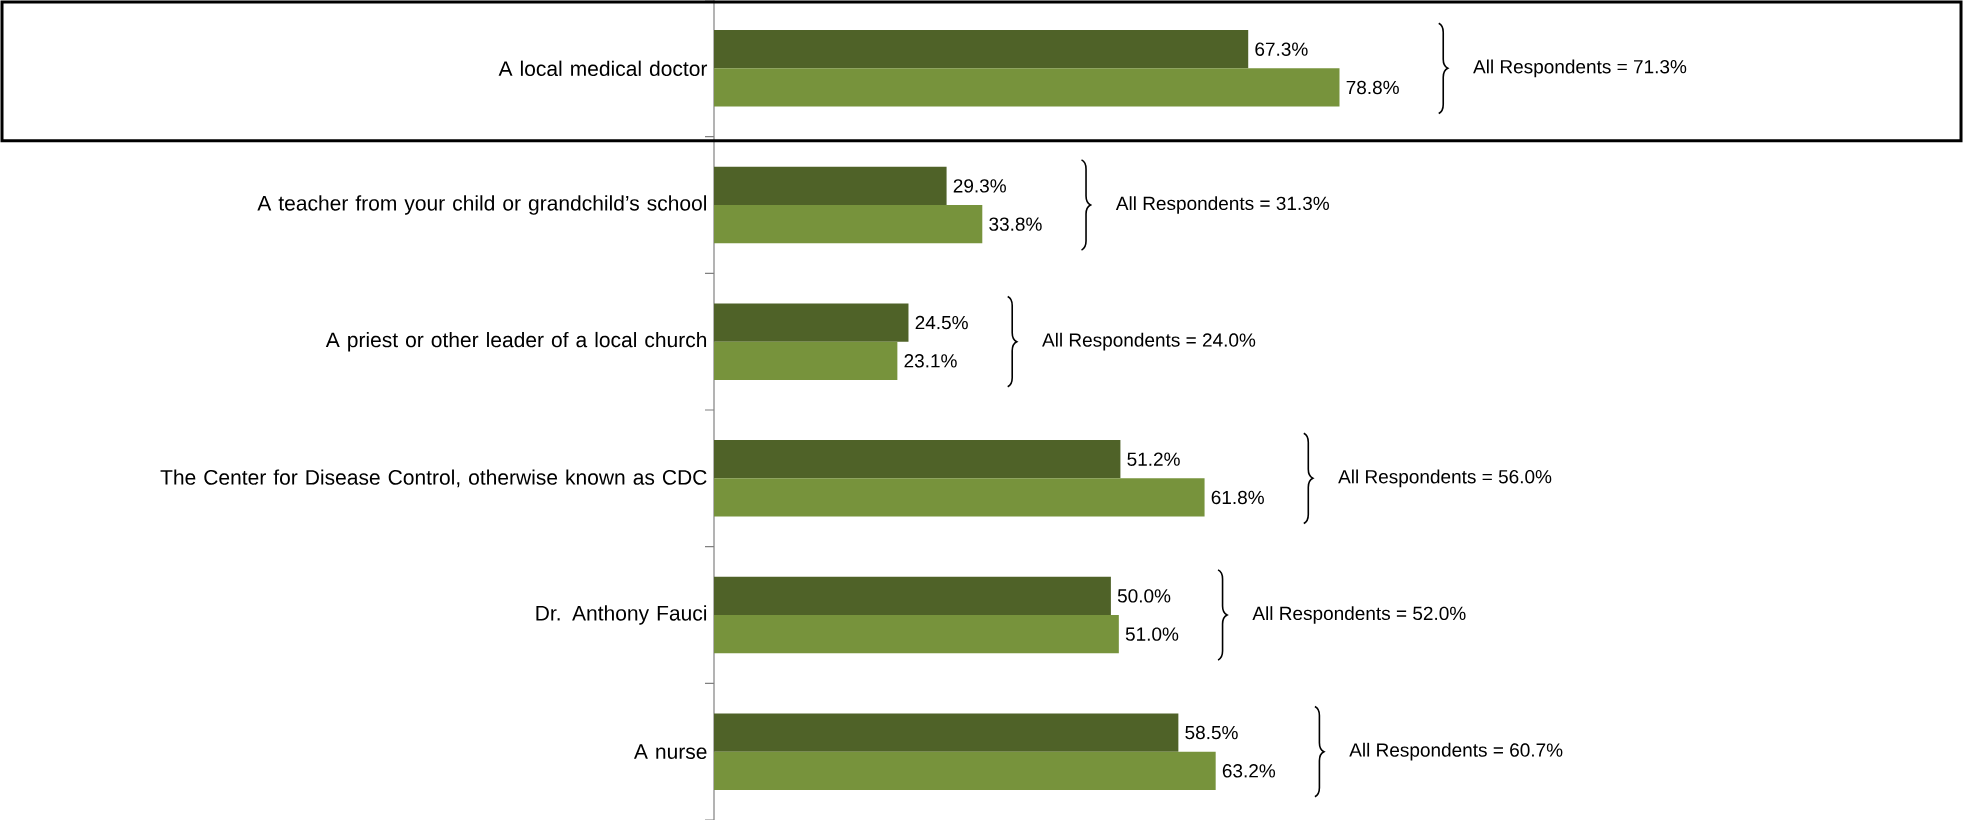  Describe the element at coordinates (1281, 49) in the screenshot. I see `data-label: 67.3%` at that location.